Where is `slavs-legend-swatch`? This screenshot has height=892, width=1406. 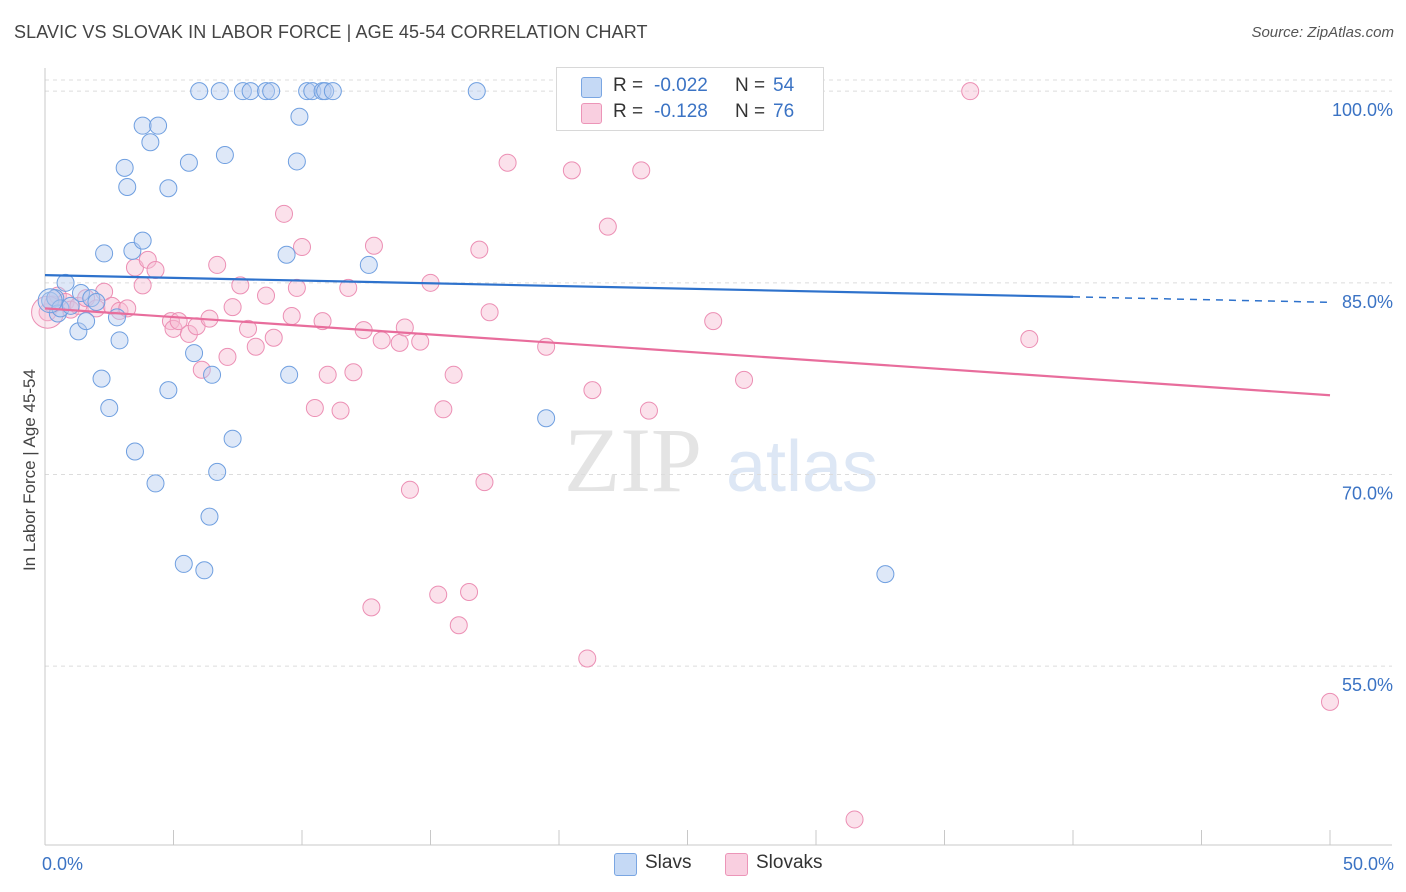 slavs-legend-swatch is located at coordinates (625, 864).